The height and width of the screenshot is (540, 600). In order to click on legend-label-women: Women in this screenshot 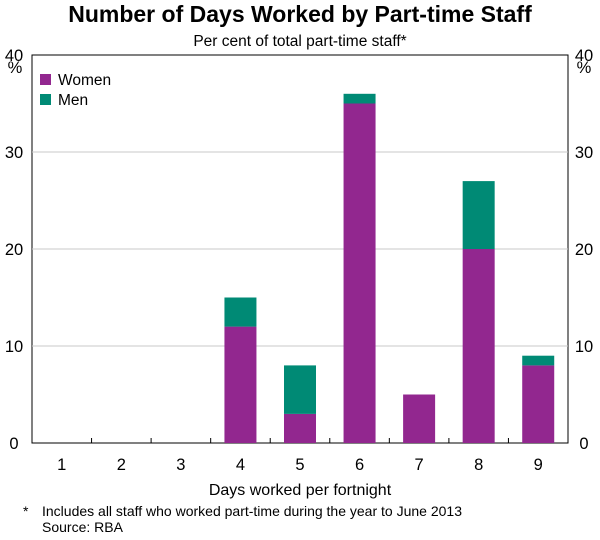, I will do `click(84, 80)`.